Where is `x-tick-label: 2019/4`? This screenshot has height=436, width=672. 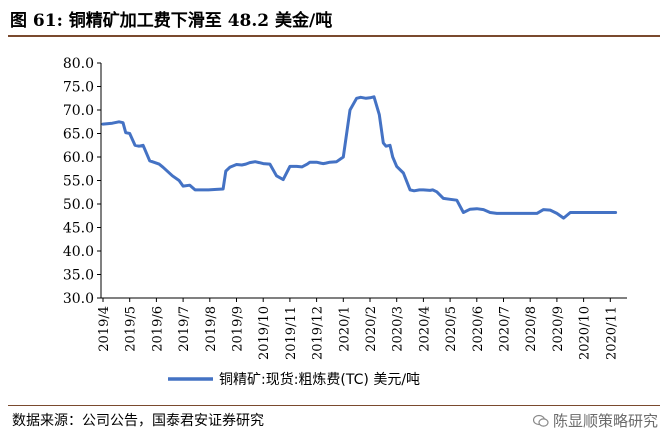
x-tick-label: 2019/4 is located at coordinates (104, 329).